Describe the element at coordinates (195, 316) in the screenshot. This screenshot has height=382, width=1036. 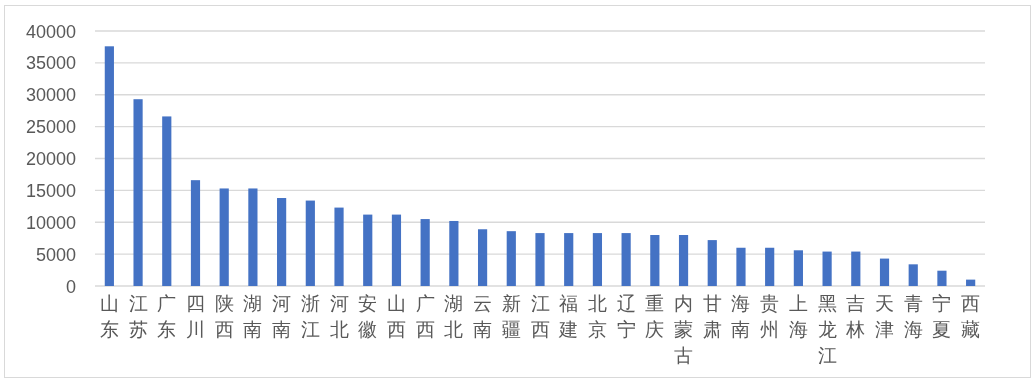
I see `x-tick-label: 四川` at that location.